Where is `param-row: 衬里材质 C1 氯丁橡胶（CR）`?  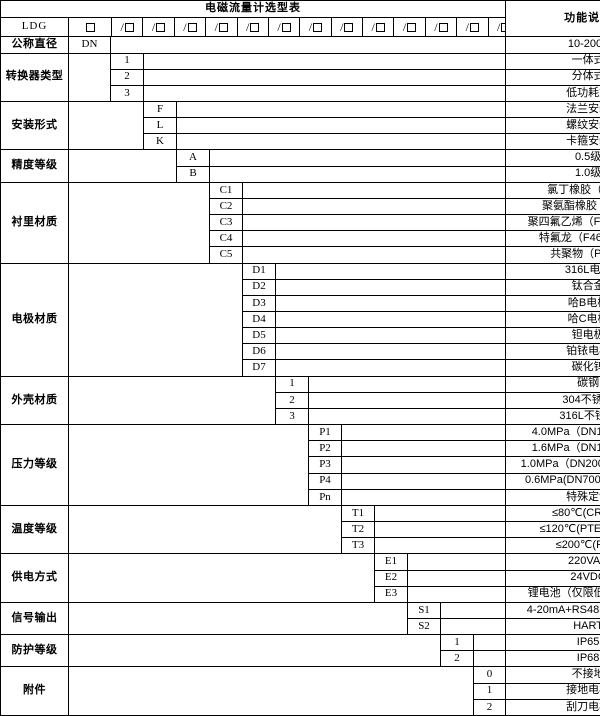 param-row: 衬里材质 C1 氯丁橡胶（CR） is located at coordinates (300, 222).